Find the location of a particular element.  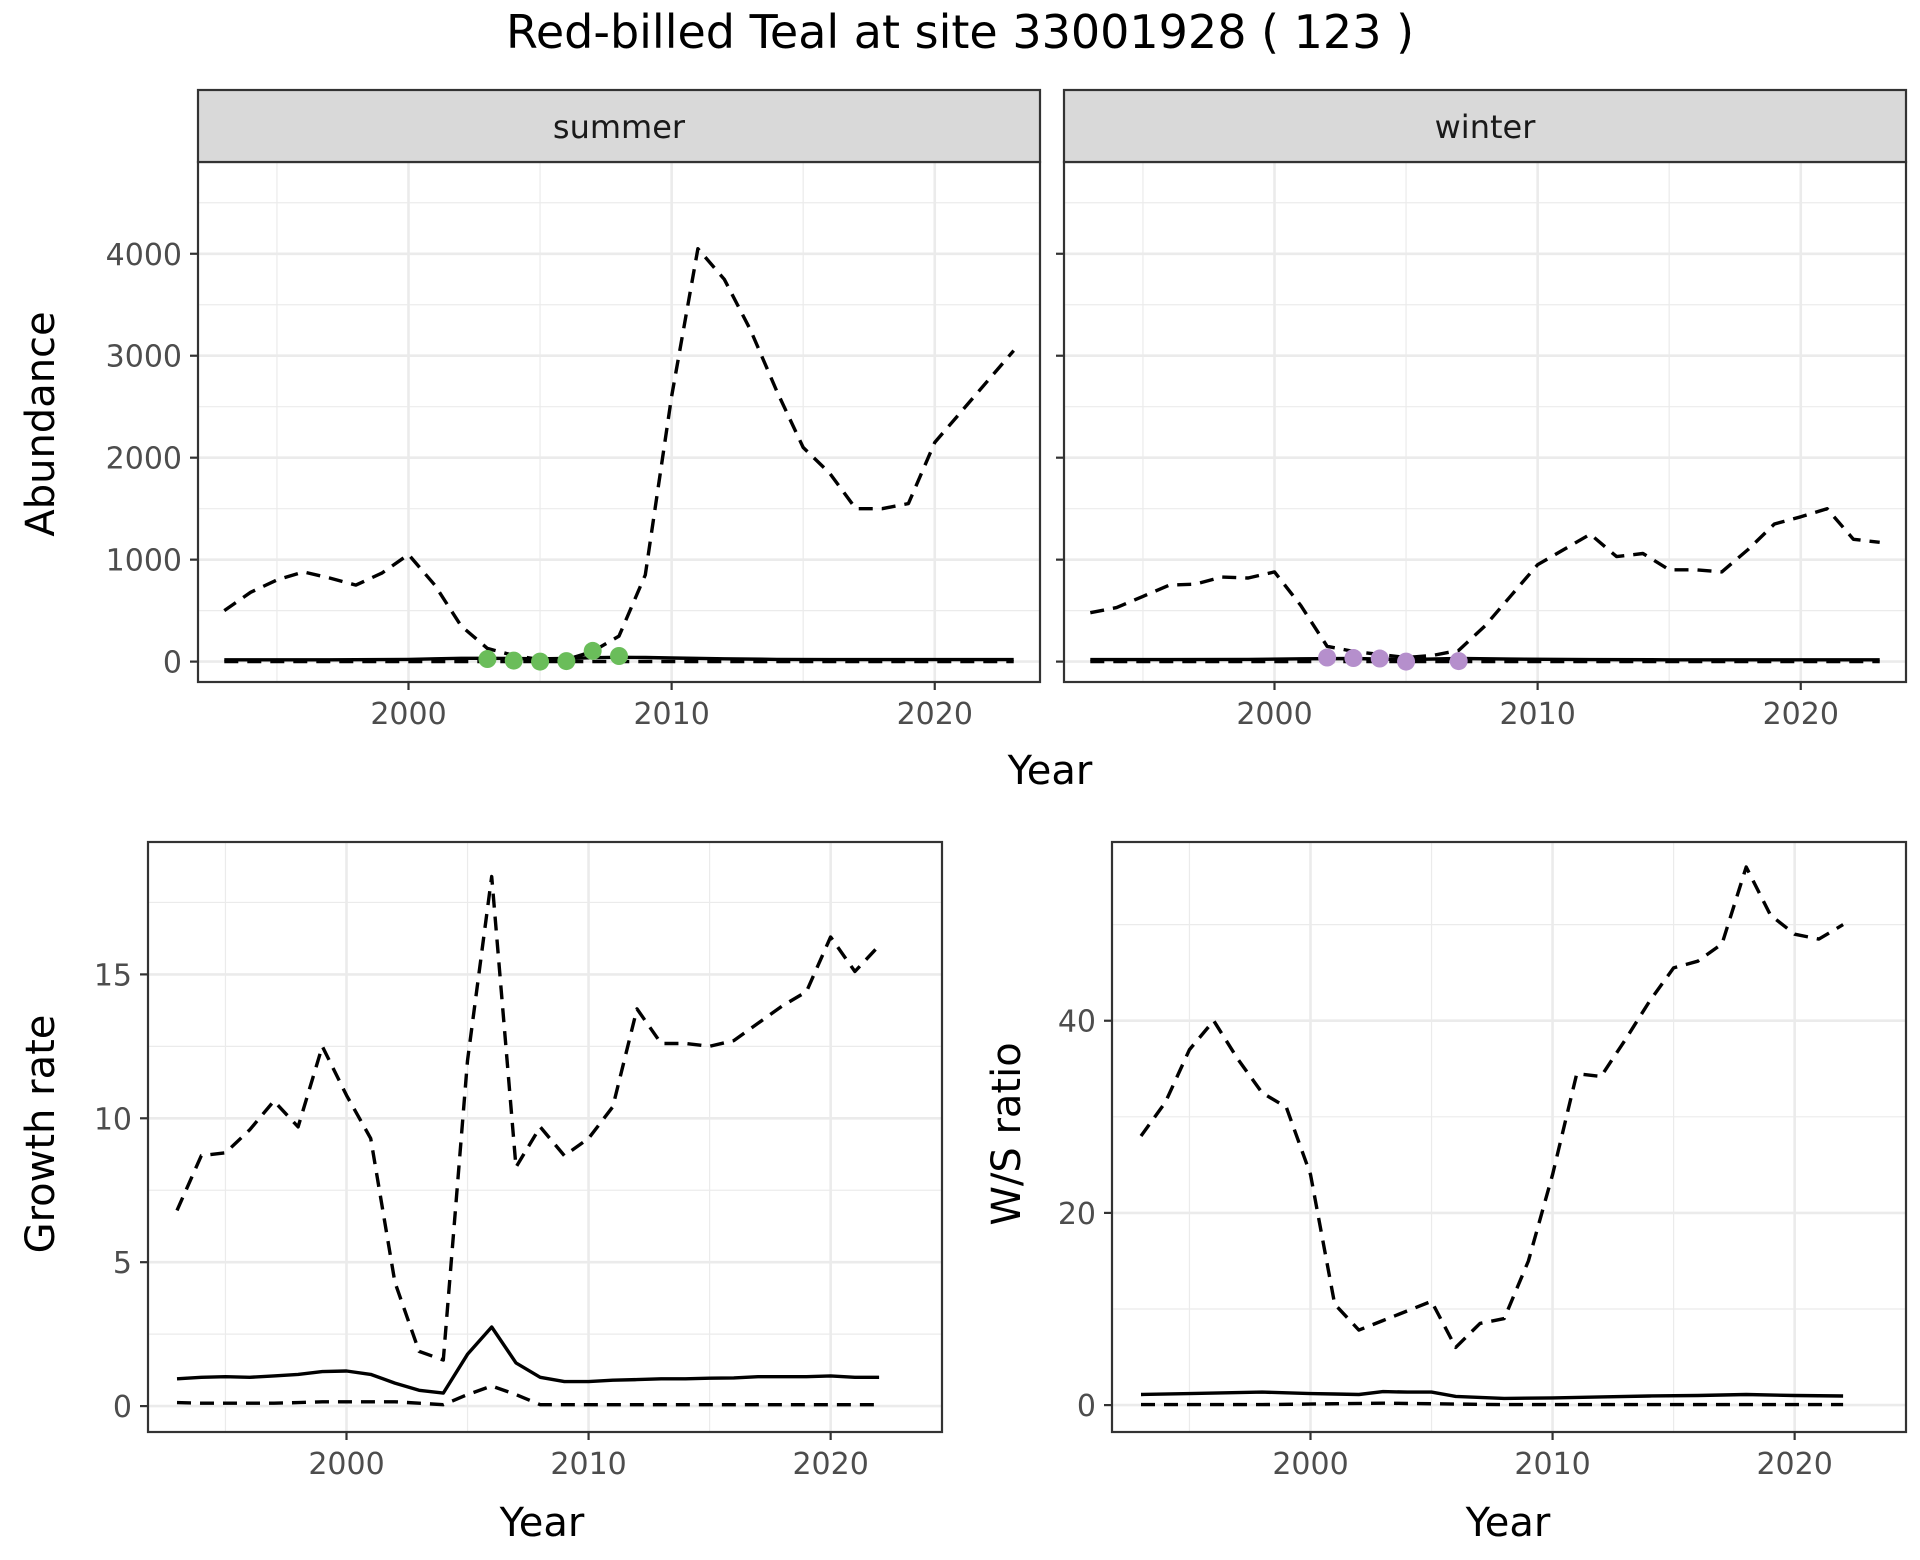

y-tick-label: 40 is located at coordinates (1077, 1022).